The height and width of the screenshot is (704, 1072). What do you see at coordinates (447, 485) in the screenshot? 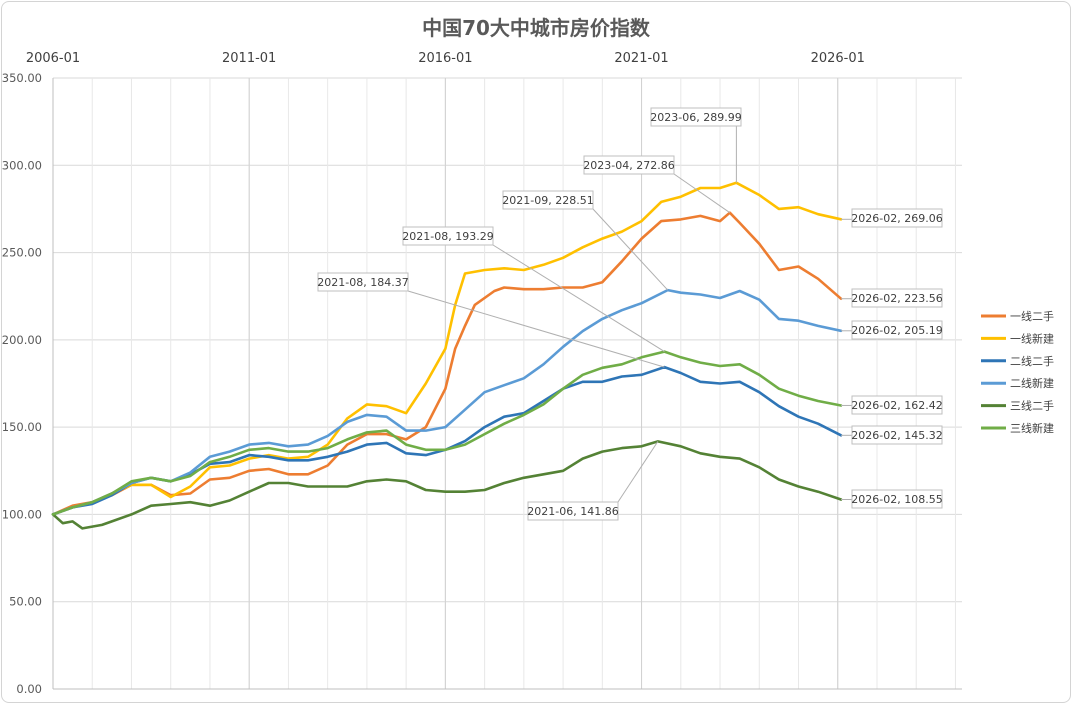
I see `series-line` at bounding box center [447, 485].